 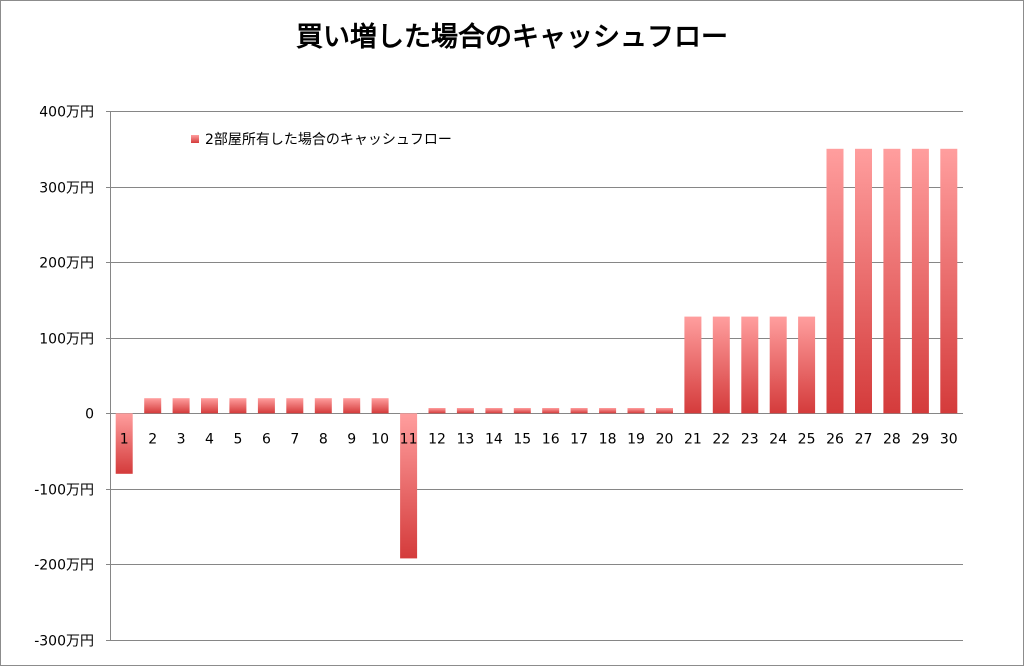 I want to click on x-tick-label: 24, so click(x=778, y=439).